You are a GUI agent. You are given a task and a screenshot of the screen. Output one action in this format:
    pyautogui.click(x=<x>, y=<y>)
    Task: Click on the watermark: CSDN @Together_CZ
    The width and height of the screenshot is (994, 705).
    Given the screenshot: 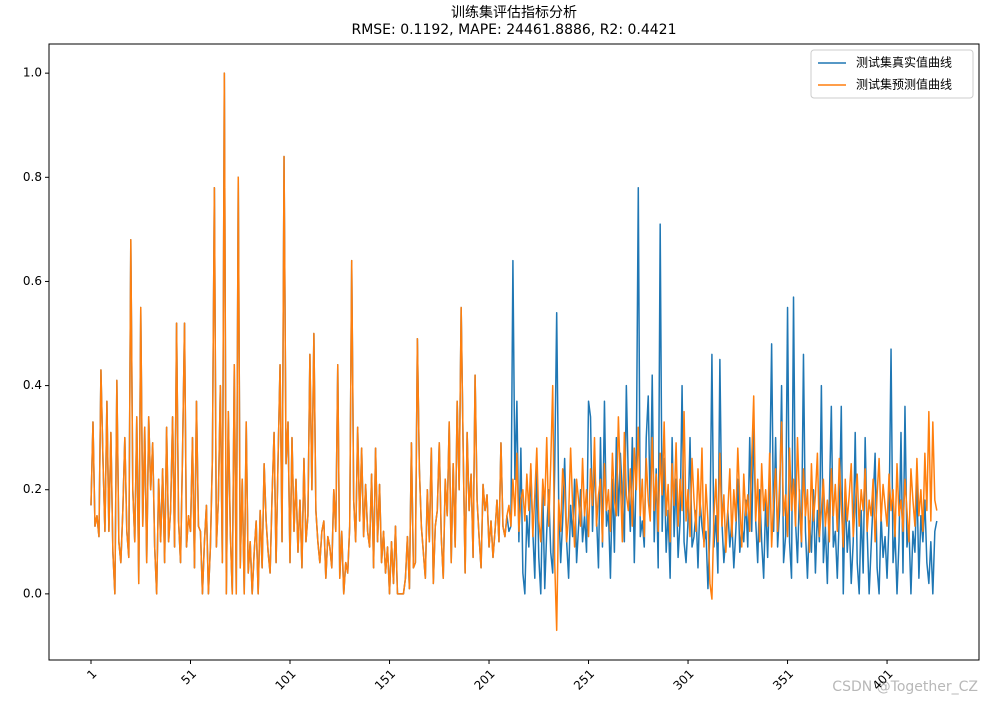 What is the action you would take?
    pyautogui.click(x=905, y=687)
    